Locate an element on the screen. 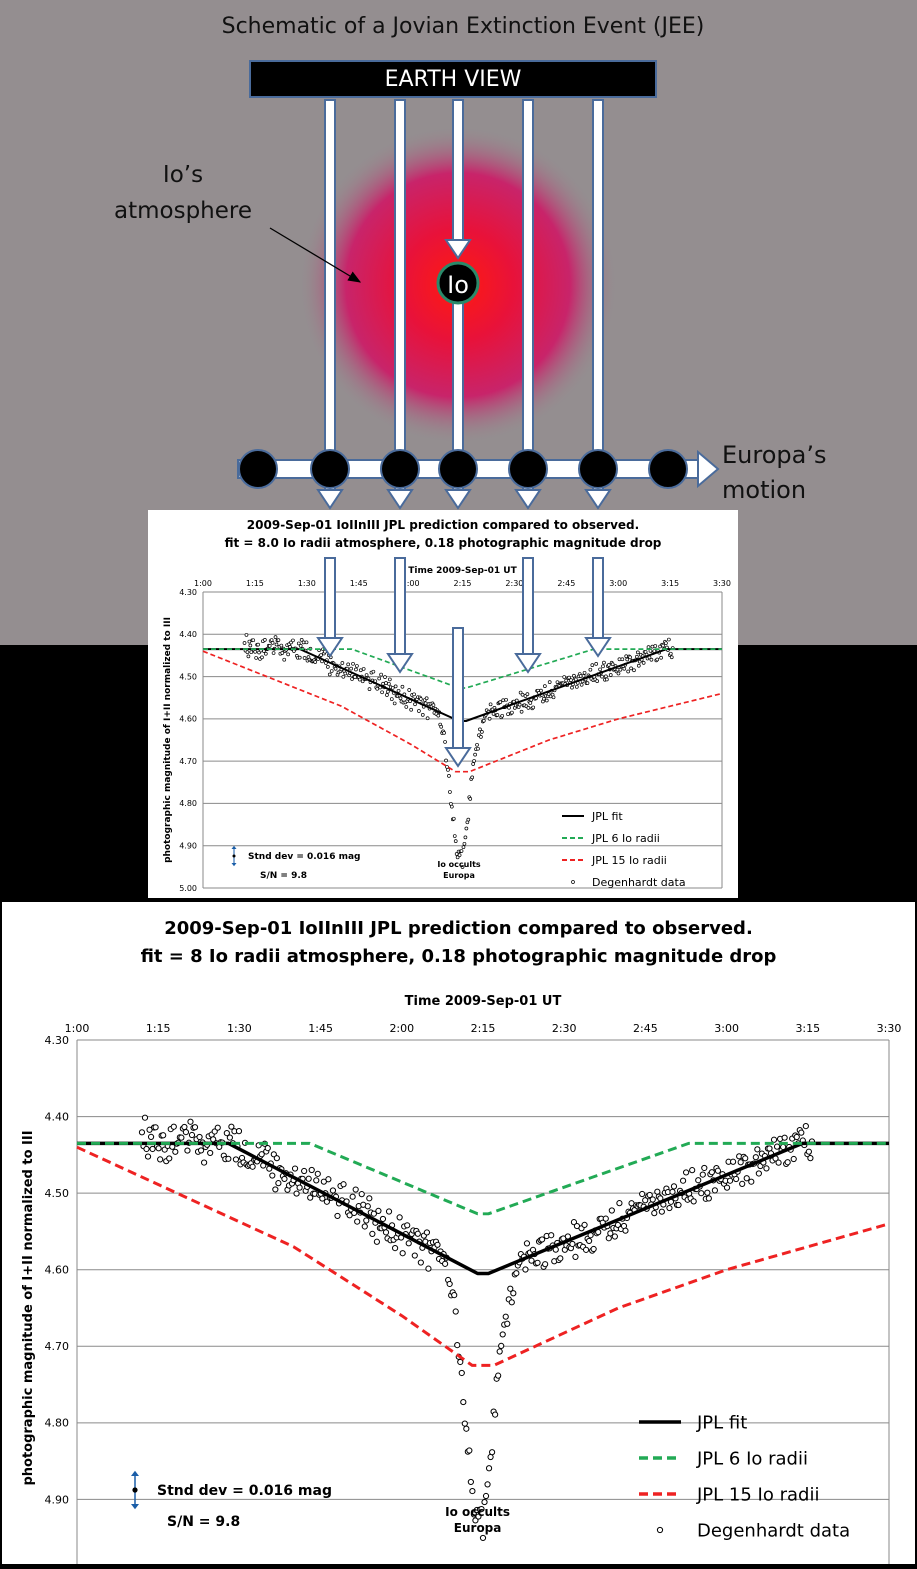  x-tick-label: 1:00 is located at coordinates (77, 1028).